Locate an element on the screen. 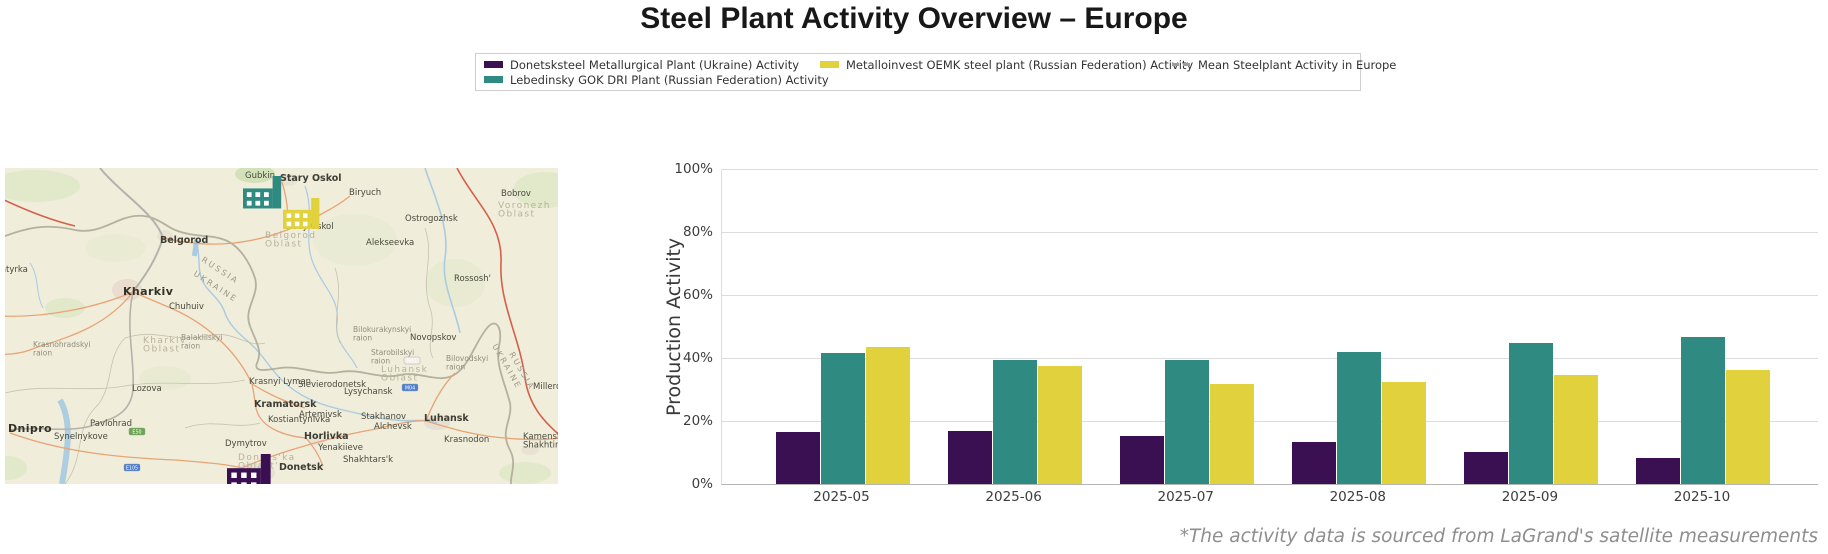  legend-item: Mean Steelplant Activity in Europe is located at coordinates (1284, 64).